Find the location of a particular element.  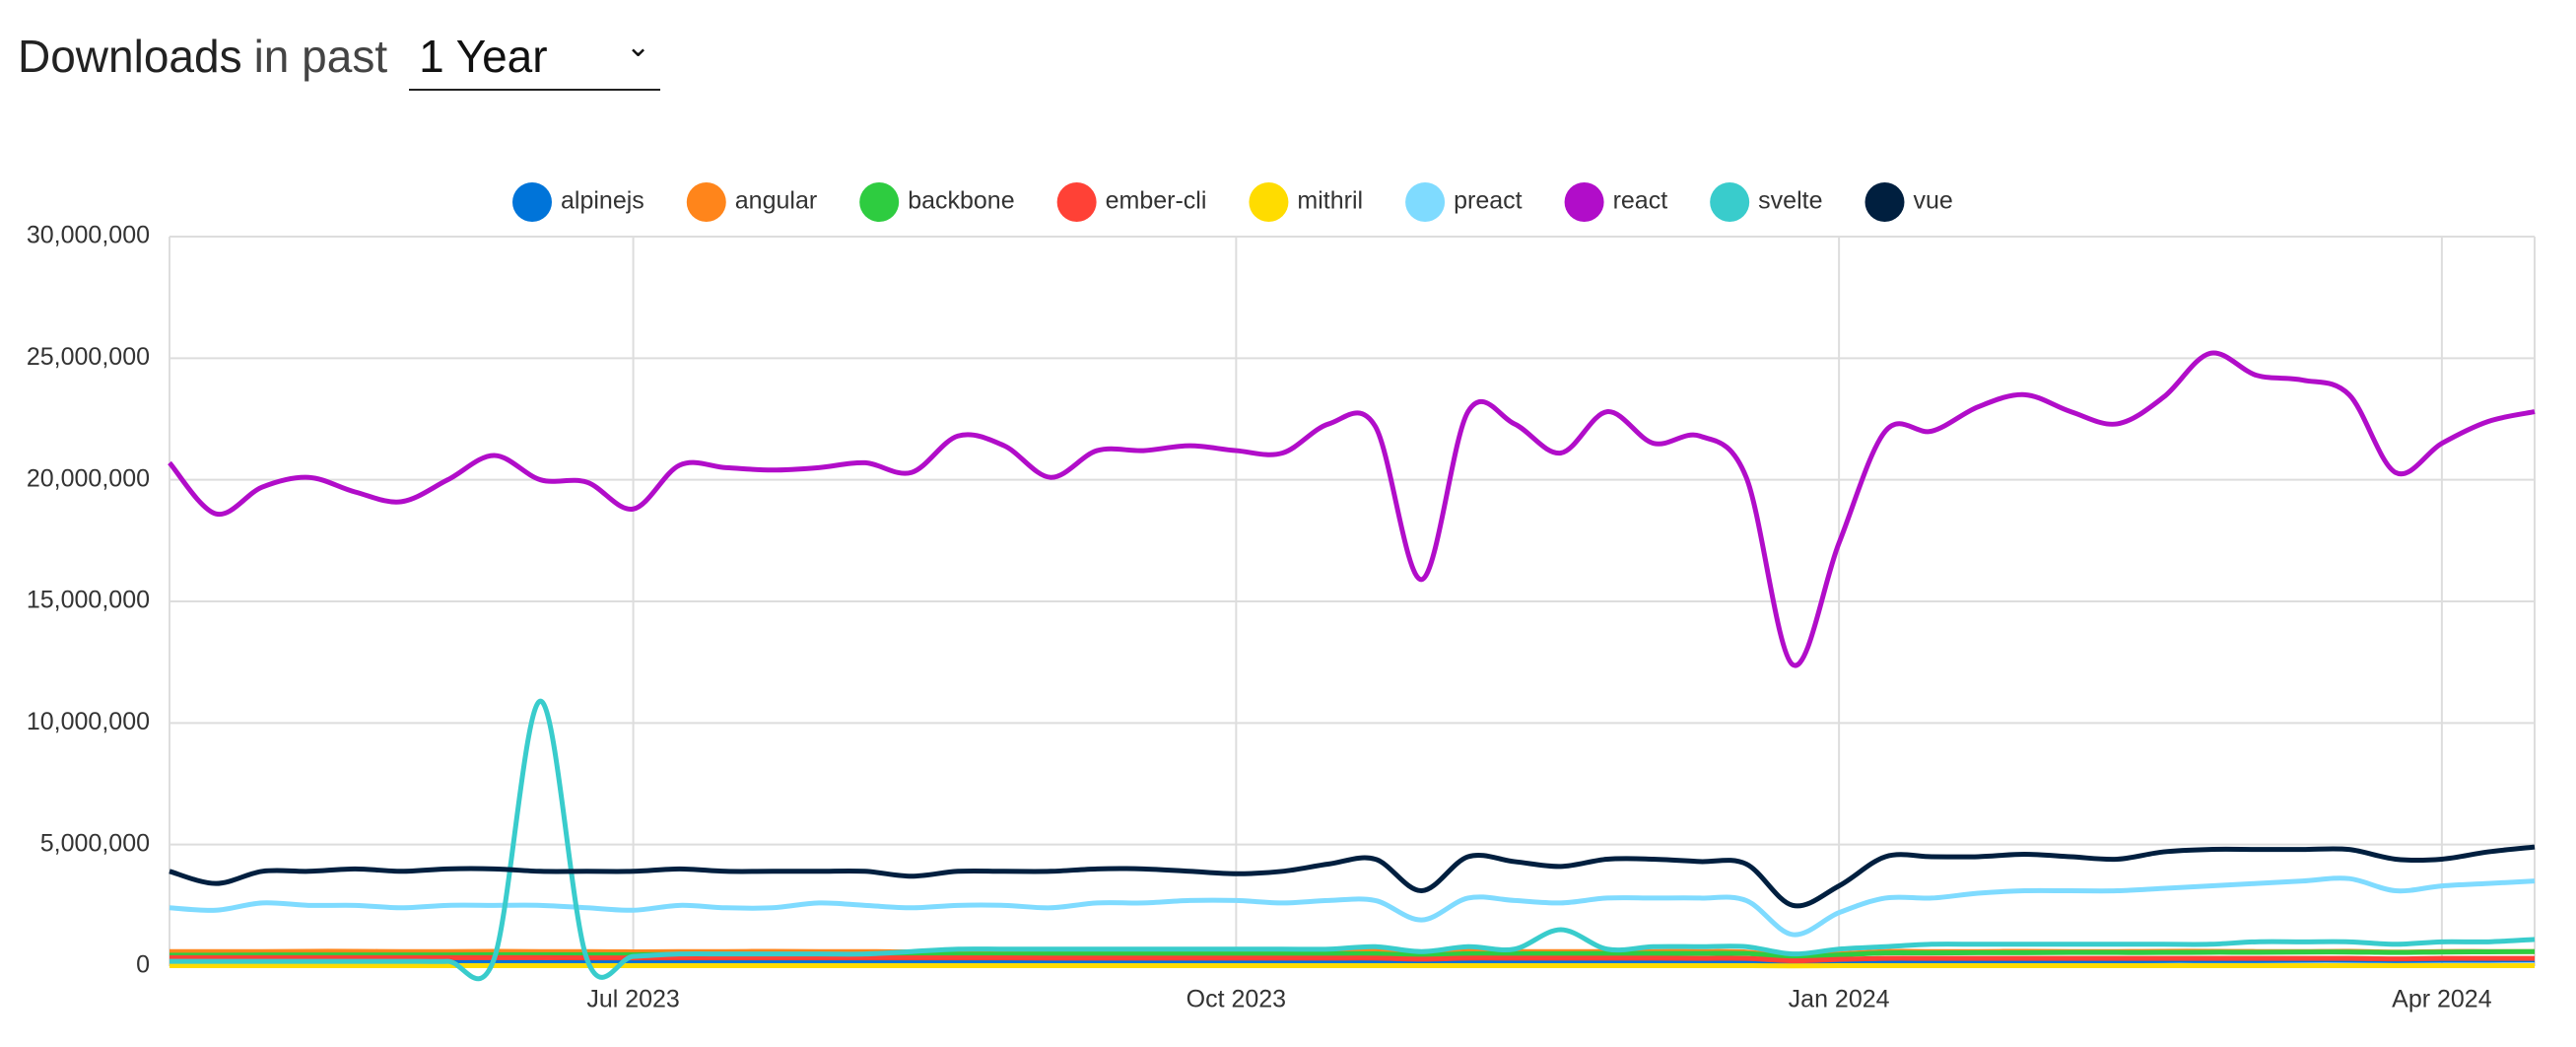

x-tick-label: Oct 2023 is located at coordinates (1236, 999).